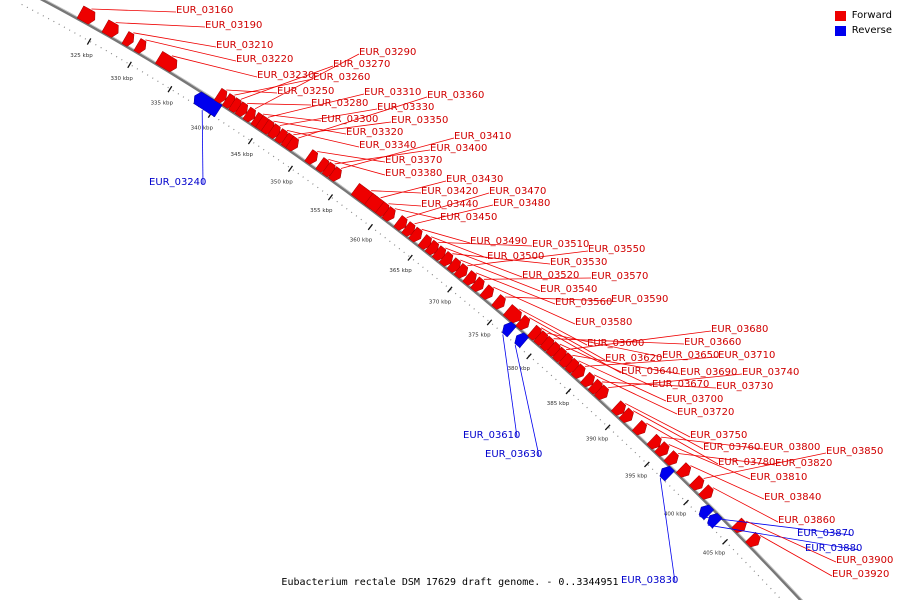 This screenshot has width=900, height=600. What do you see at coordinates (746, 355) in the screenshot?
I see `gene-label-eur-03710: EUR_03710` at bounding box center [746, 355].